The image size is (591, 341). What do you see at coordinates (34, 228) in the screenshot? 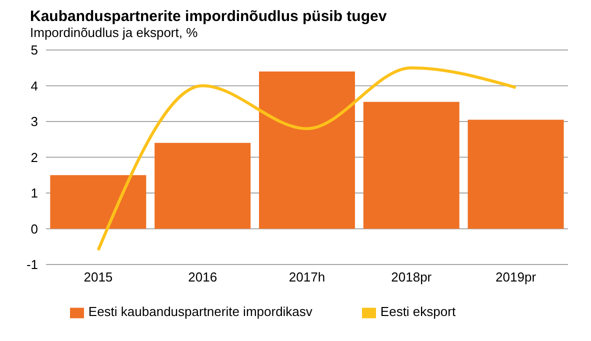
I see `y-tick-label: 0` at bounding box center [34, 228].